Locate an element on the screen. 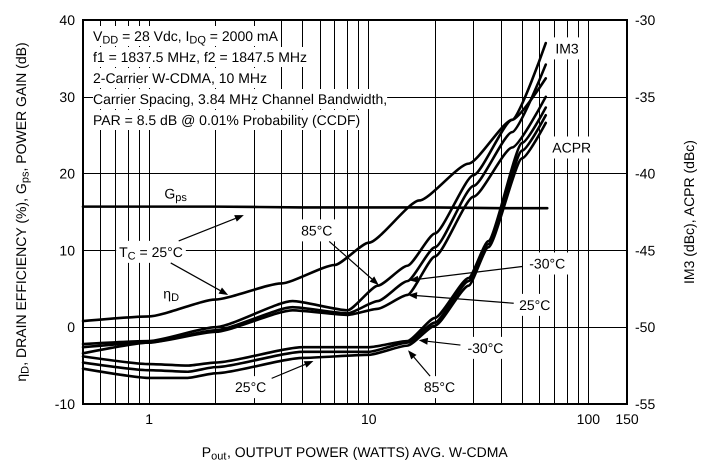 The height and width of the screenshot is (476, 704). annotation: 2-Carrier W-CDMA, 10 MHz is located at coordinates (180, 78).